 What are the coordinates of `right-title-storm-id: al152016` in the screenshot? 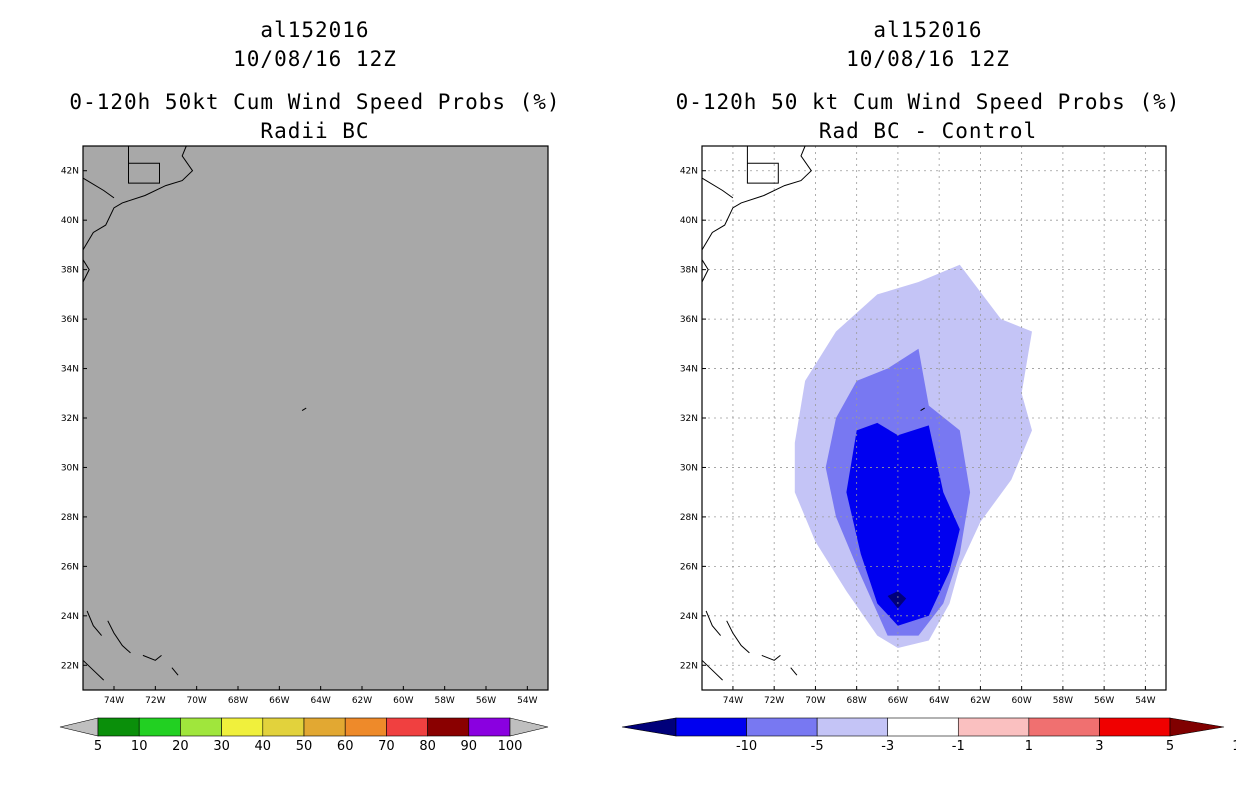 It's located at (928, 30).